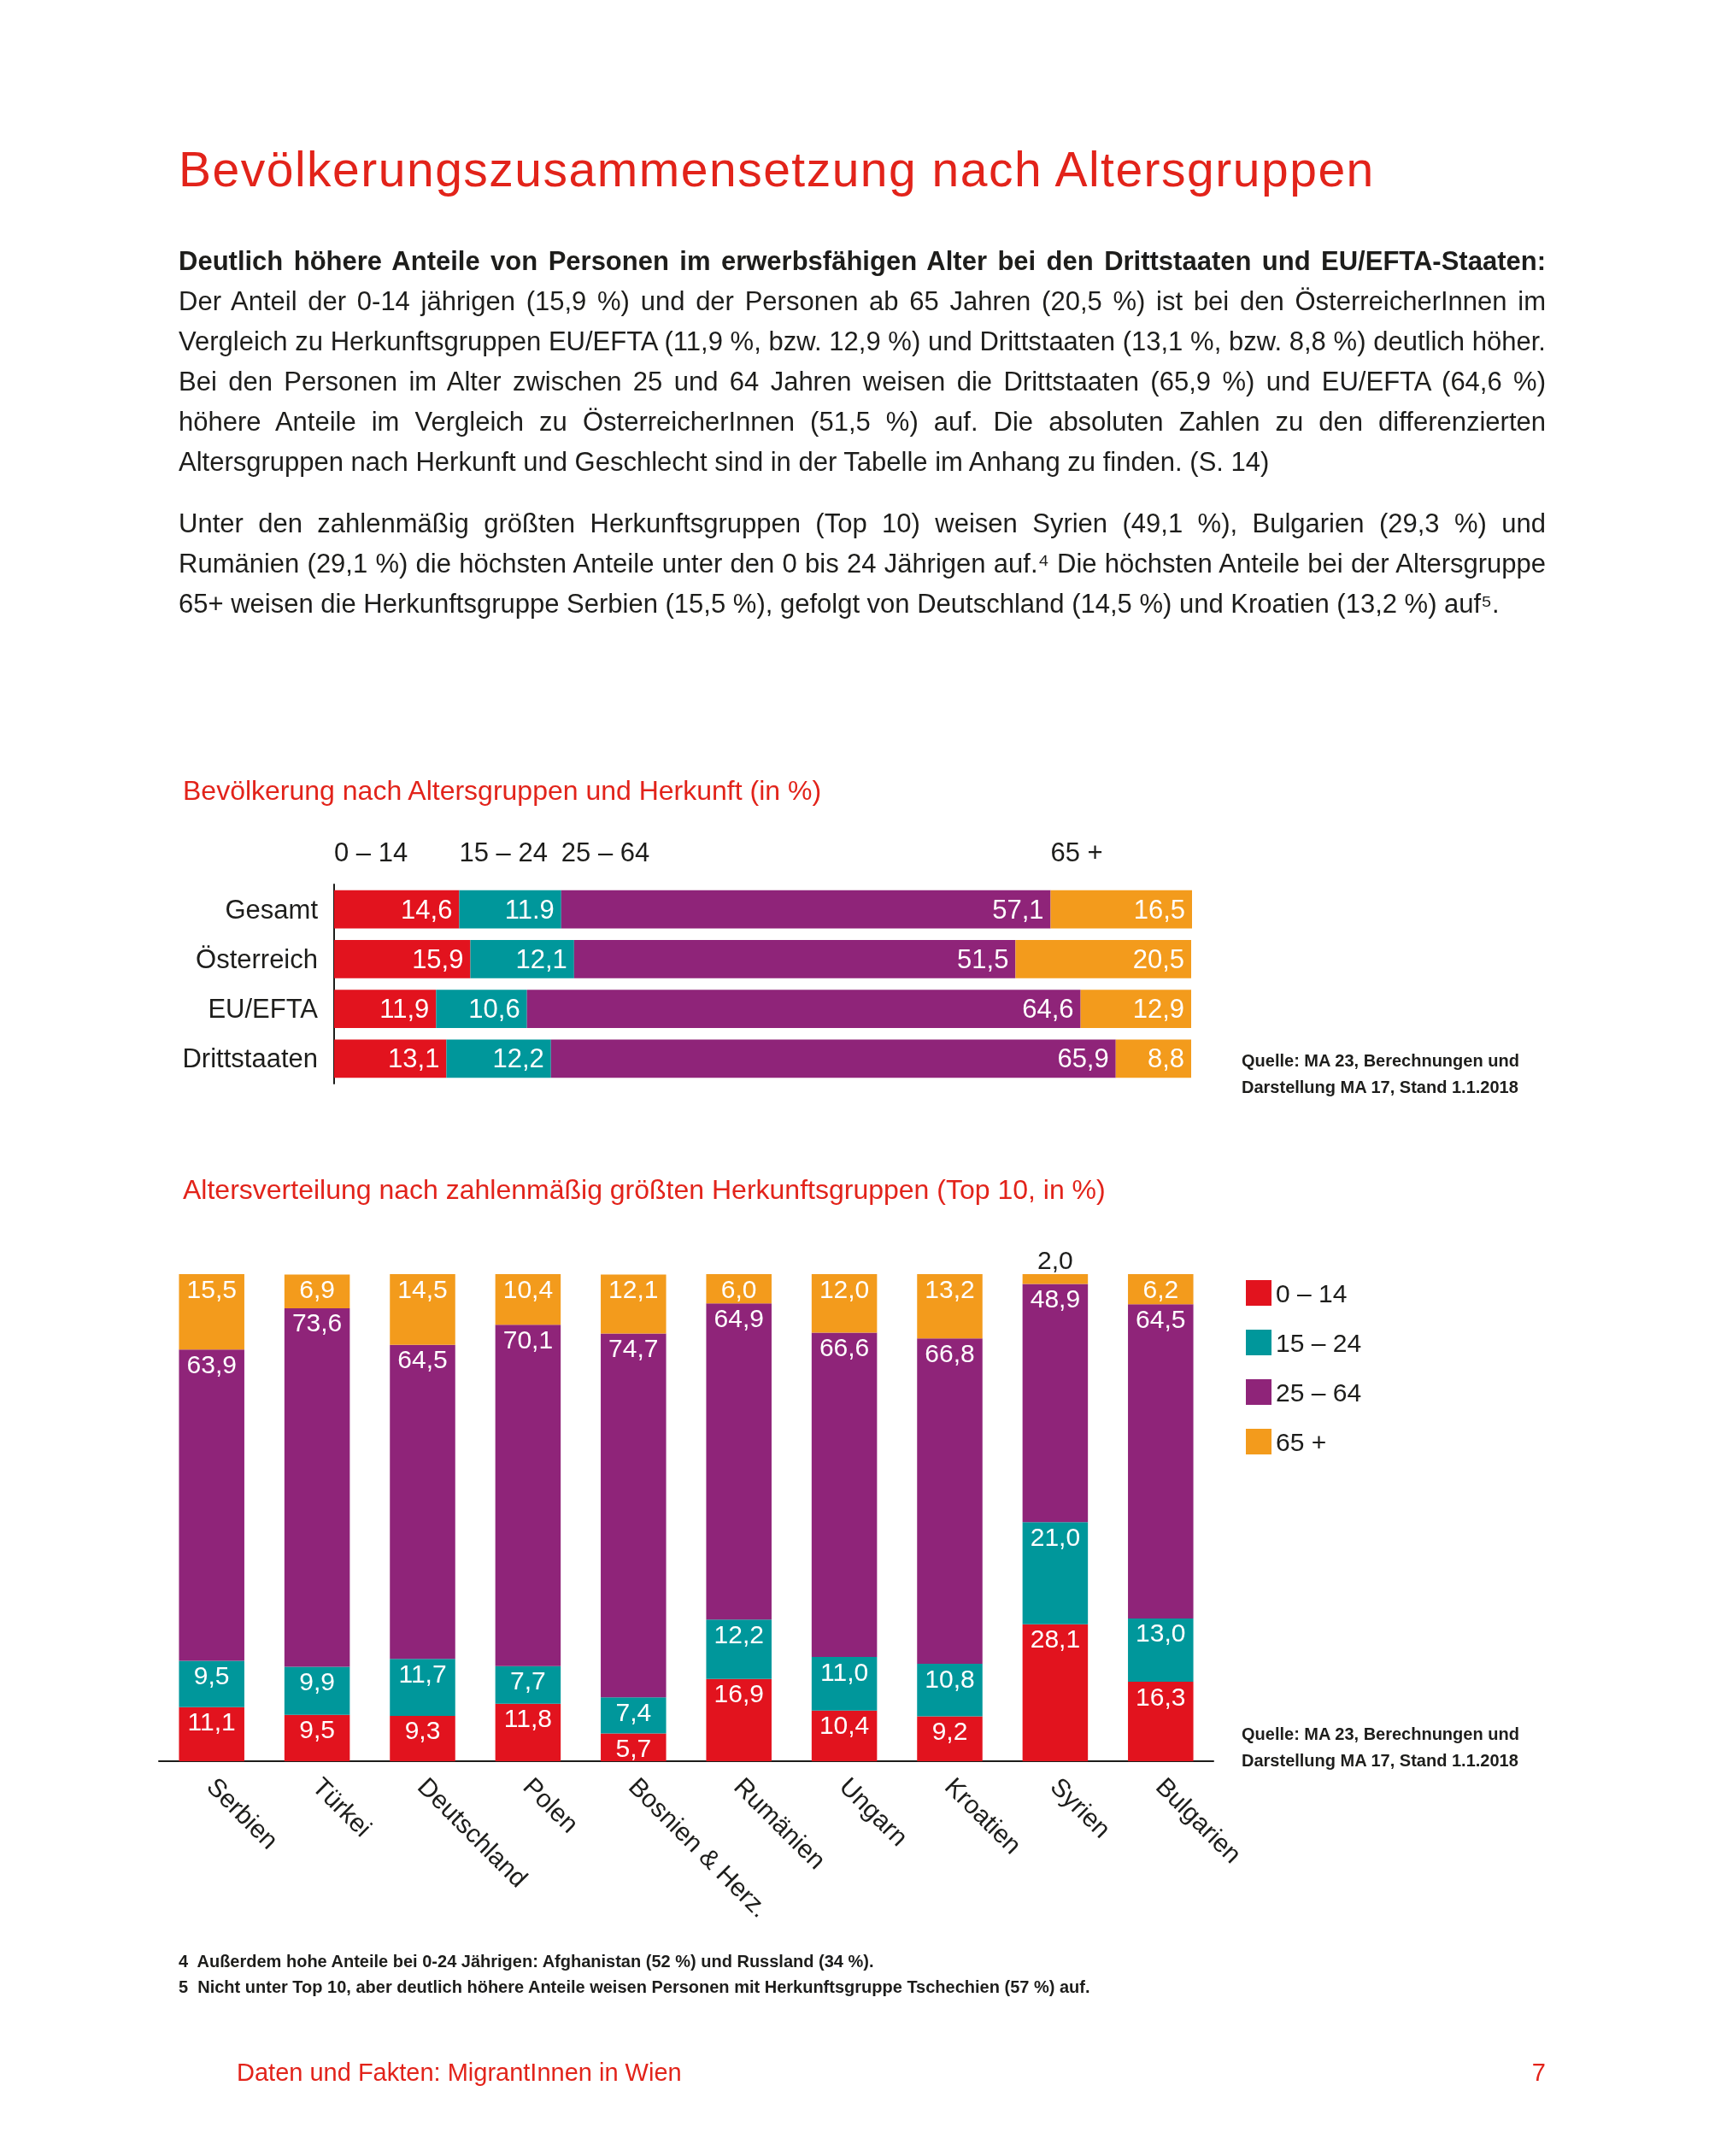 This screenshot has height=2156, width=1709. I want to click on data-label: 7,4, so click(633, 1711).